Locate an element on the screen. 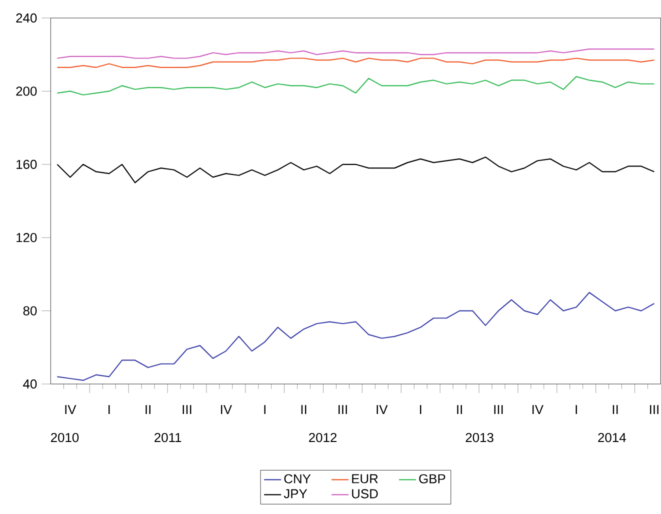 Image resolution: width=661 pixels, height=514 pixels. legend-label: USD is located at coordinates (365, 493).